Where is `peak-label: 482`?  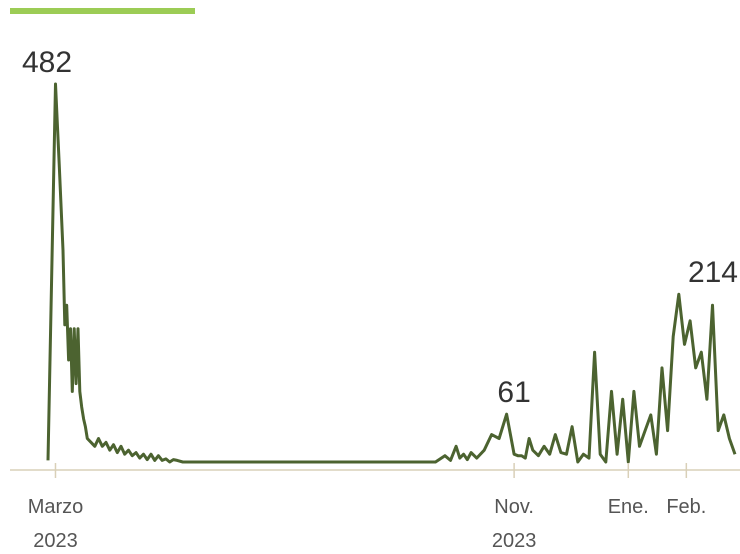
peak-label: 482 is located at coordinates (47, 62).